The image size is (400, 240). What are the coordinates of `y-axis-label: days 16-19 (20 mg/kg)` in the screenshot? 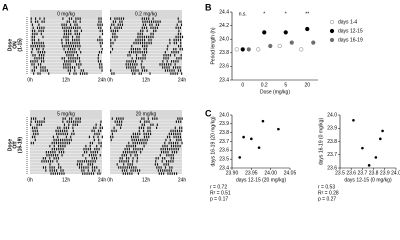 It's located at (213, 141).